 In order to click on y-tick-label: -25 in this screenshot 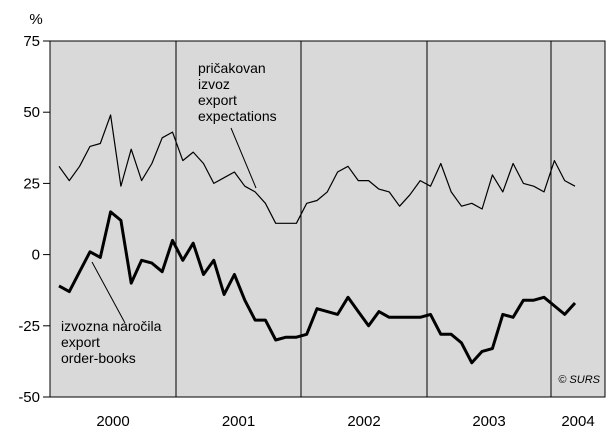, I will do `click(29, 326)`.